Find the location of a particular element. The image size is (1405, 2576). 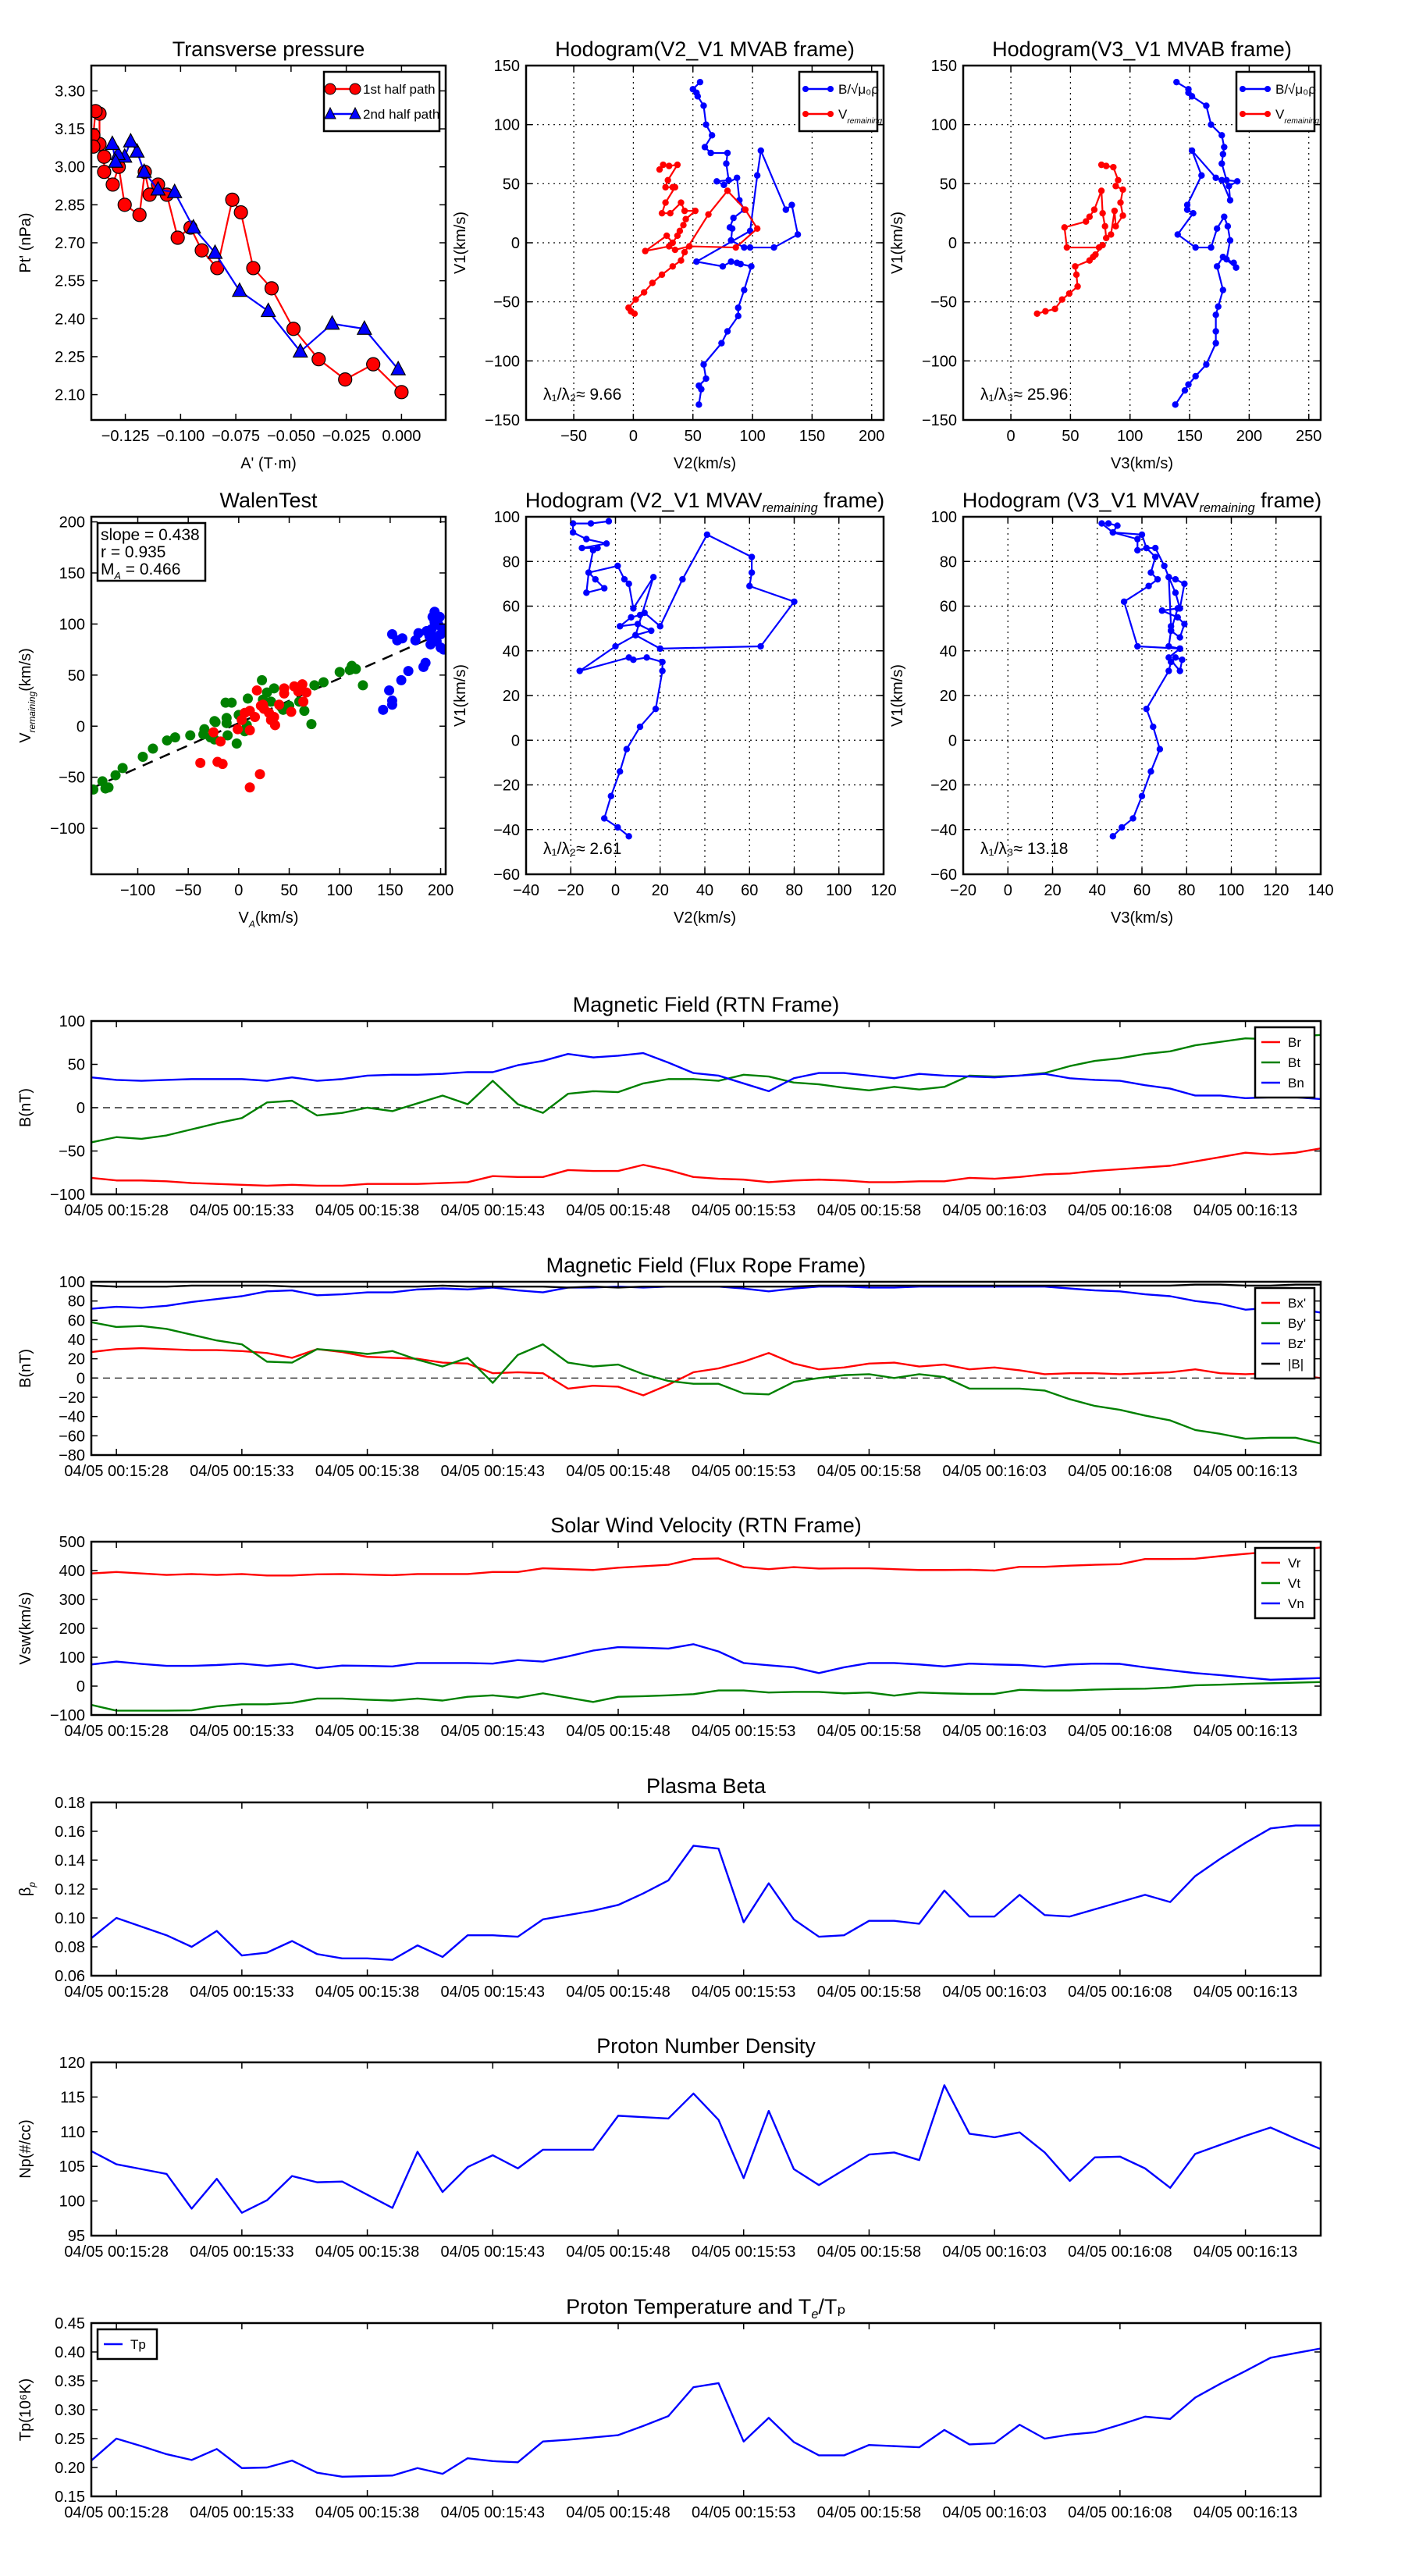

x-tick-label: −100 is located at coordinates (137, 890).